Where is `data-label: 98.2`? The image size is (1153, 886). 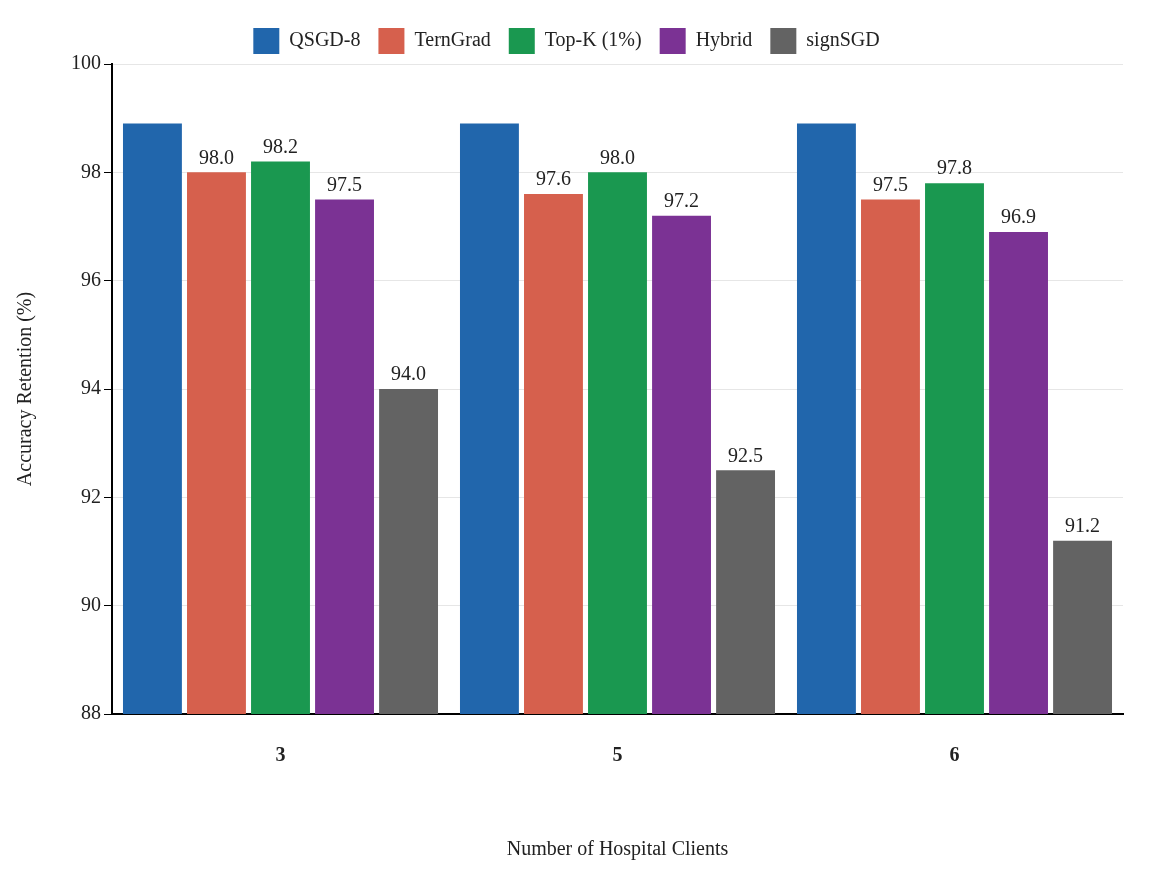
data-label: 98.2 is located at coordinates (280, 145).